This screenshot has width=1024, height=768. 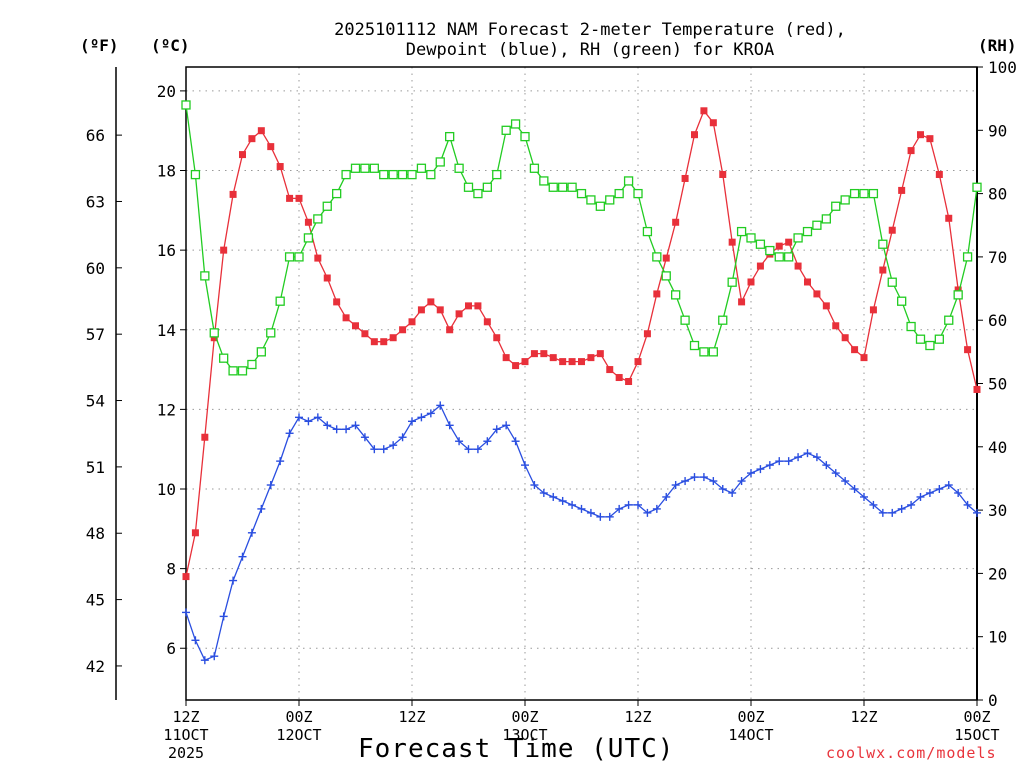 I want to click on rh-tick-label: 100, so click(x=1002, y=67).